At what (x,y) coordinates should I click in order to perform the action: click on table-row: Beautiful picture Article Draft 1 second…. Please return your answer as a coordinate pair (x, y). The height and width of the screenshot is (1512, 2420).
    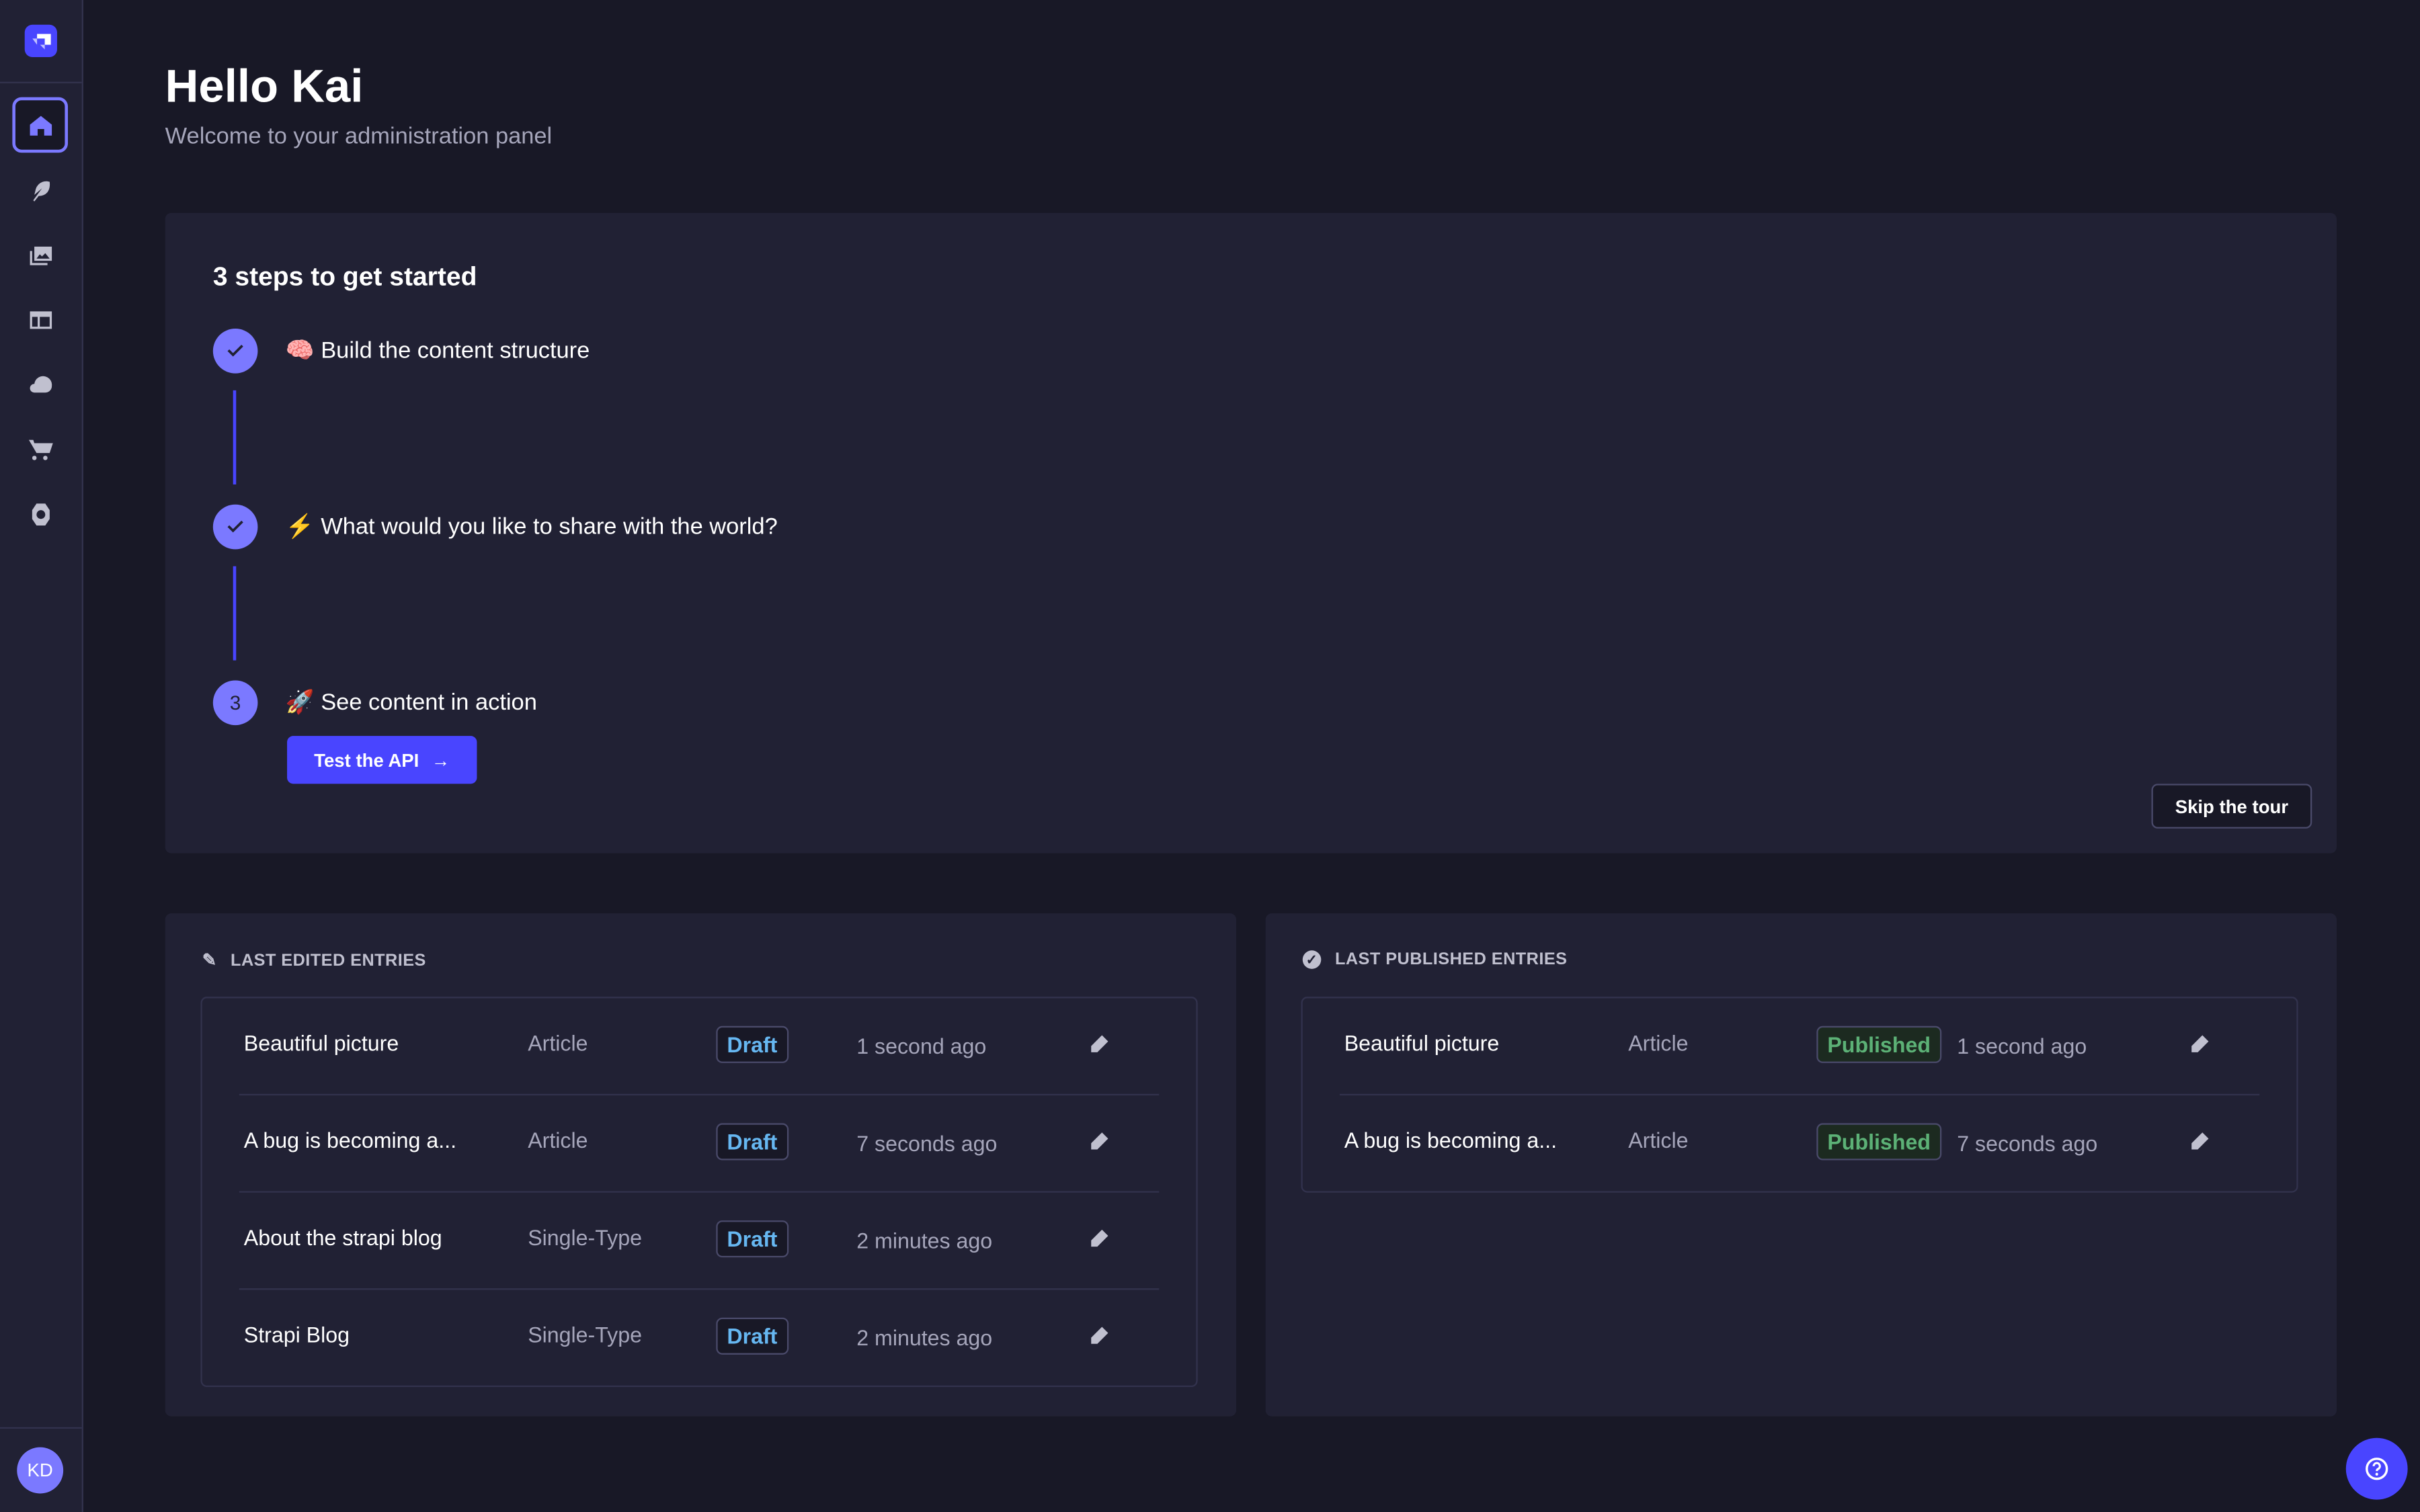
    Looking at the image, I should click on (699, 1047).